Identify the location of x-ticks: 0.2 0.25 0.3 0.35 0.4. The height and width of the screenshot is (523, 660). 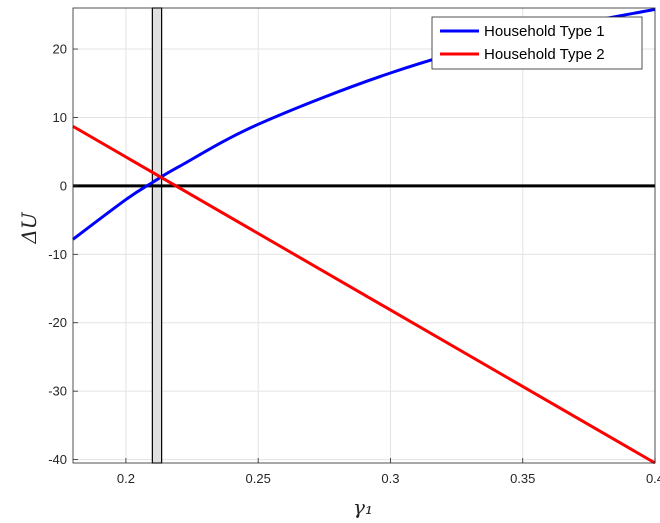
(388, 472).